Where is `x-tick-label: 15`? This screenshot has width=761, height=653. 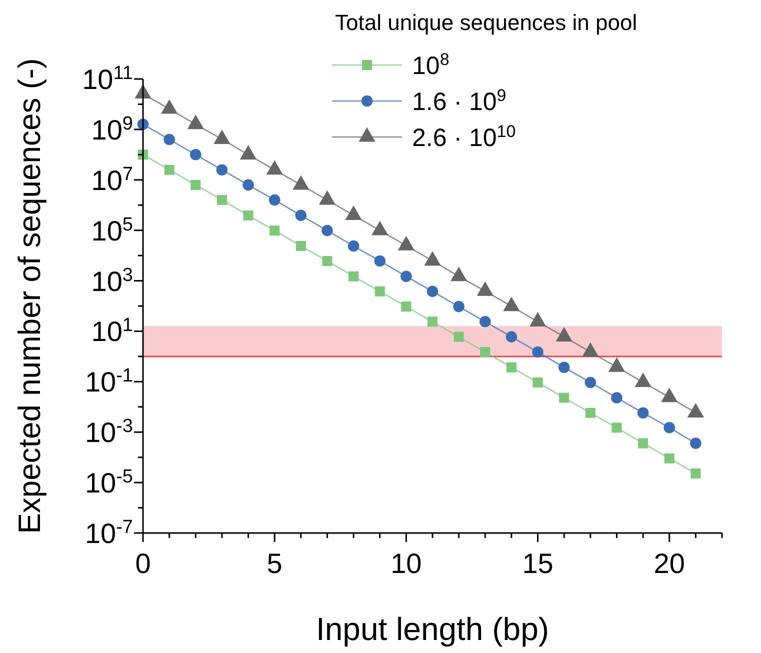 x-tick-label: 15 is located at coordinates (538, 563).